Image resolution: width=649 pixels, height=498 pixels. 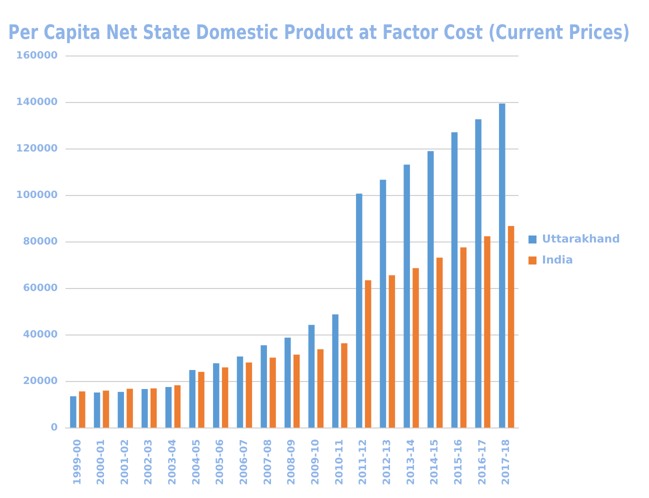 What do you see at coordinates (37, 149) in the screenshot?
I see `y-tick-label: 120000` at bounding box center [37, 149].